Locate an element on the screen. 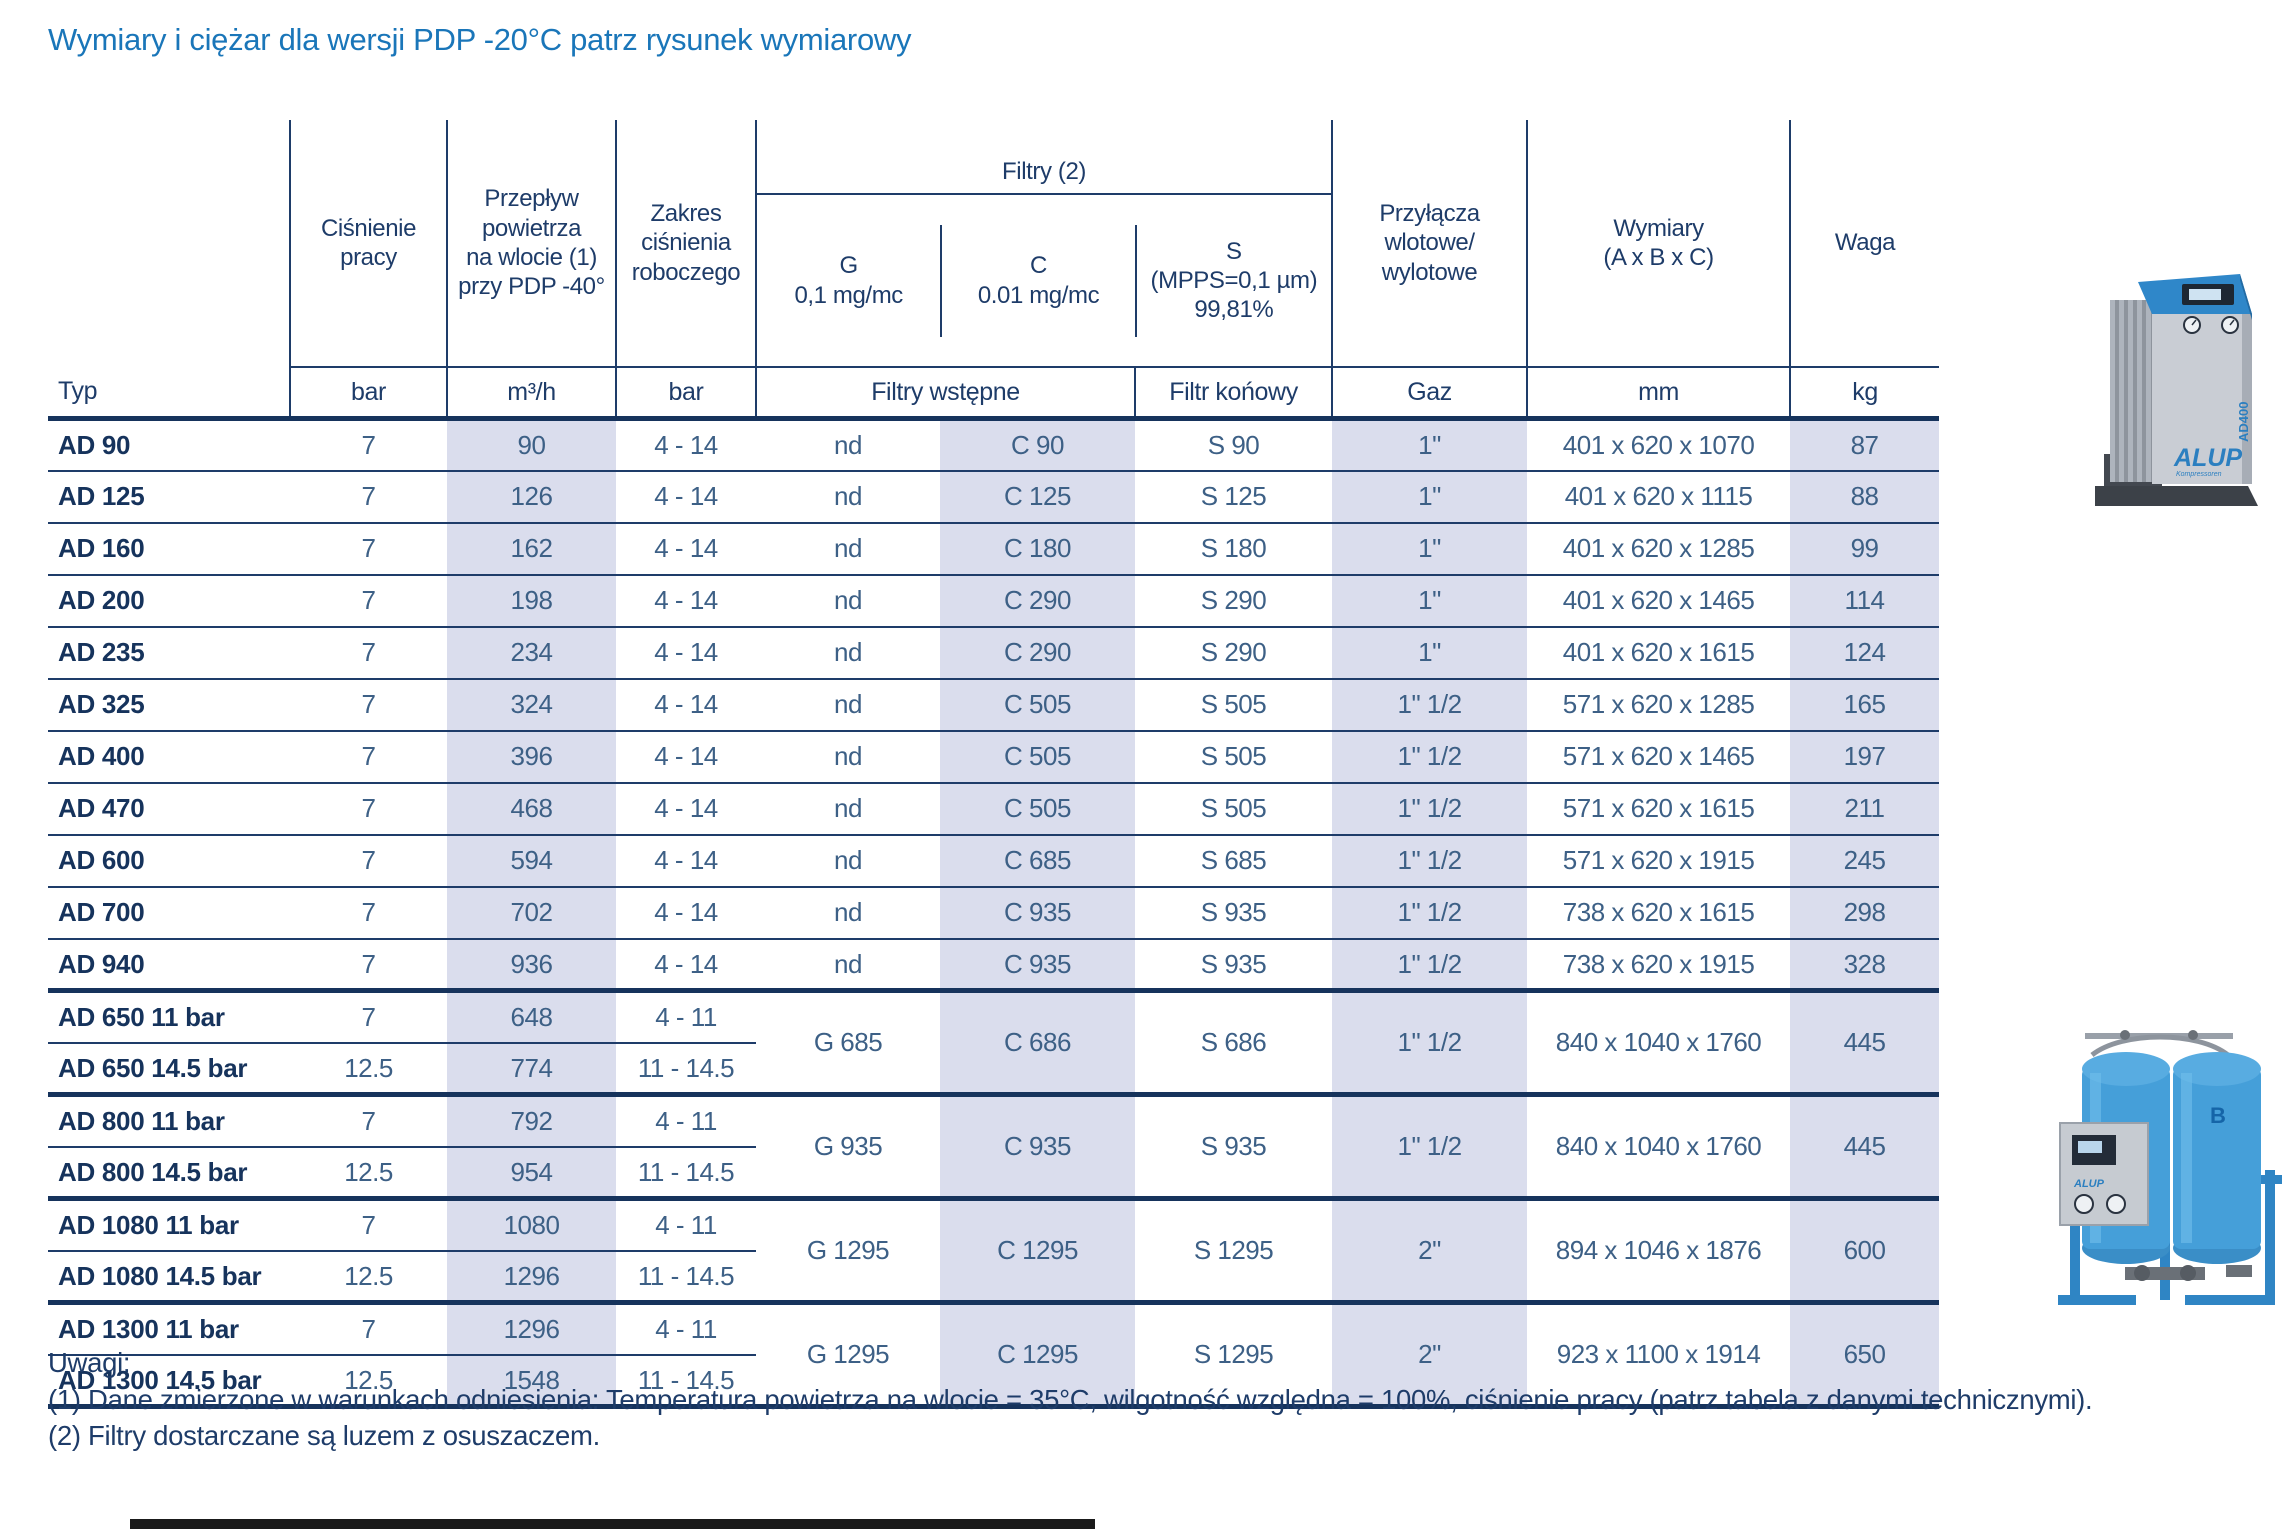 The width and height of the screenshot is (2288, 1529). tank-right-dome is located at coordinates (2217, 1069).